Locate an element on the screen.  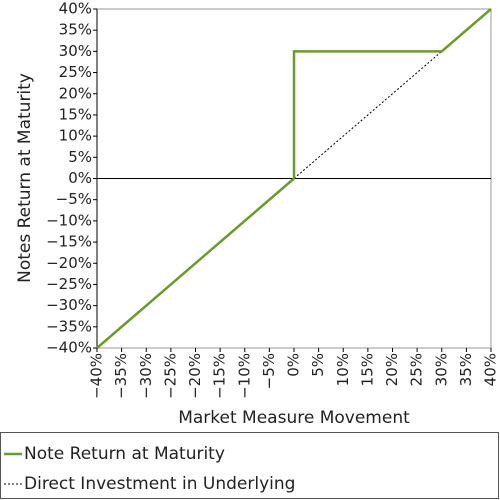
y-tick-label: 25% is located at coordinates (75, 72).